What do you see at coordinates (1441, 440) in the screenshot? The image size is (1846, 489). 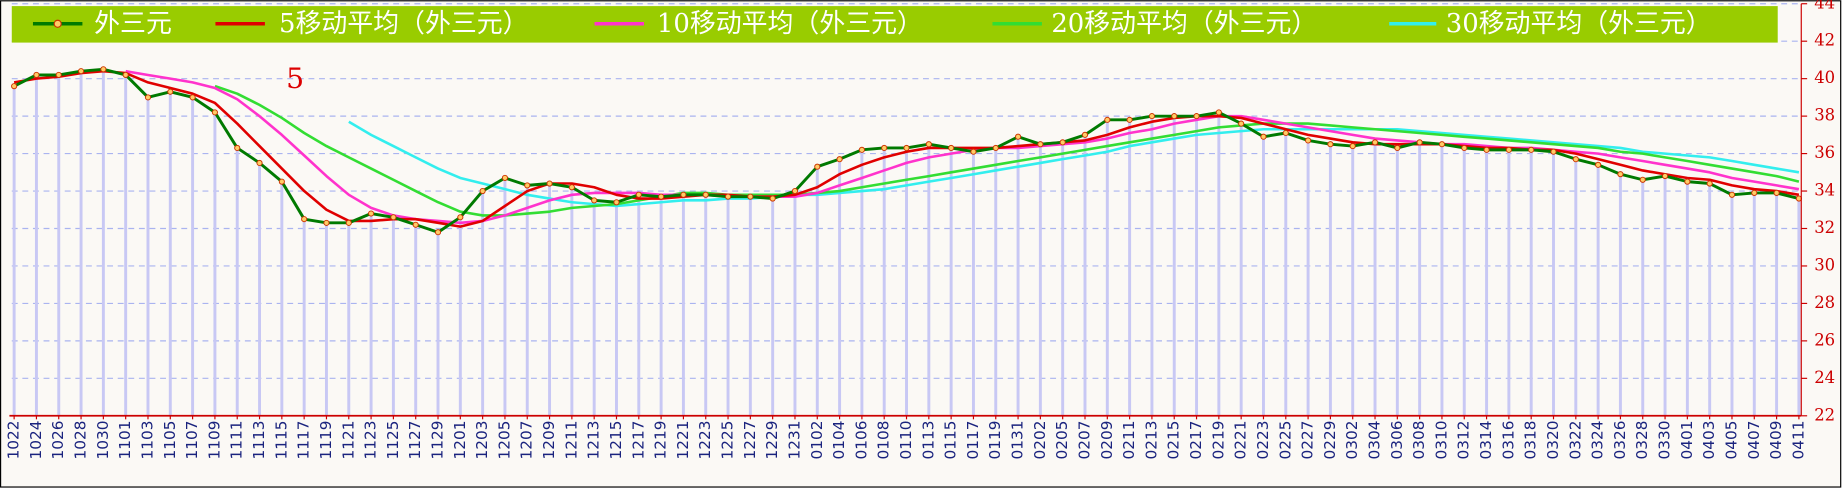 I see `x-tick-label: 0310` at bounding box center [1441, 440].